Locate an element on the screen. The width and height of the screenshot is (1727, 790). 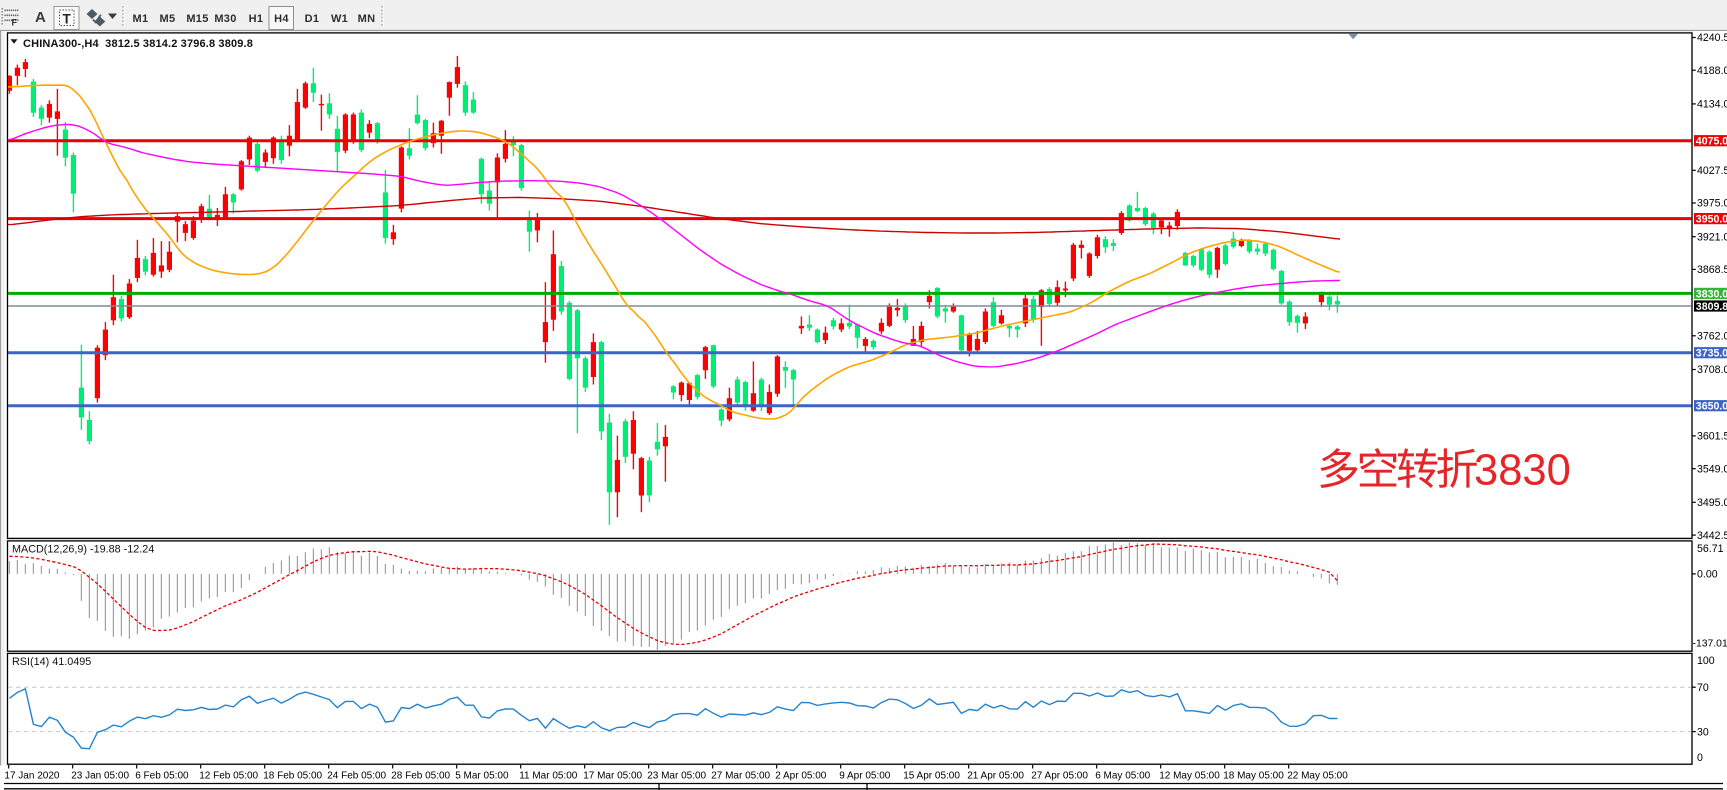
svg-text: 15 Apr 05:00 is located at coordinates (931, 776).